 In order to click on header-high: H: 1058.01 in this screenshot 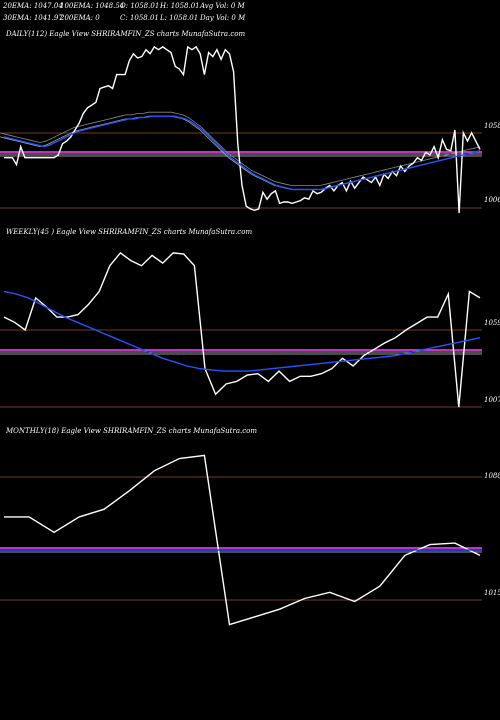, I will do `click(180, 6)`.